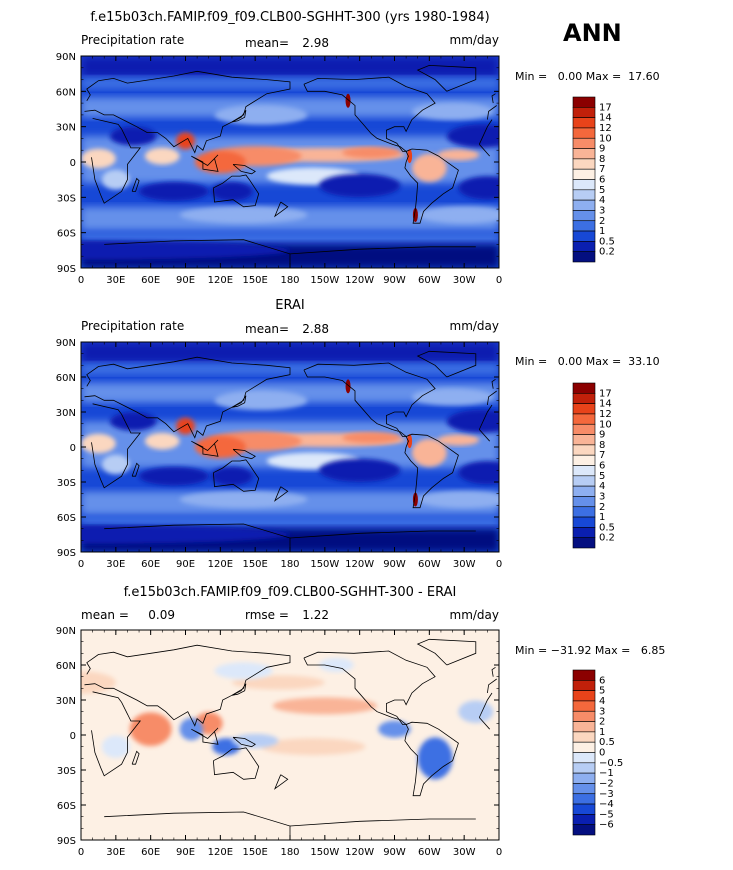 This screenshot has height=870, width=733. What do you see at coordinates (606, 783) in the screenshot?
I see `colorbar-label: −2` at bounding box center [606, 783].